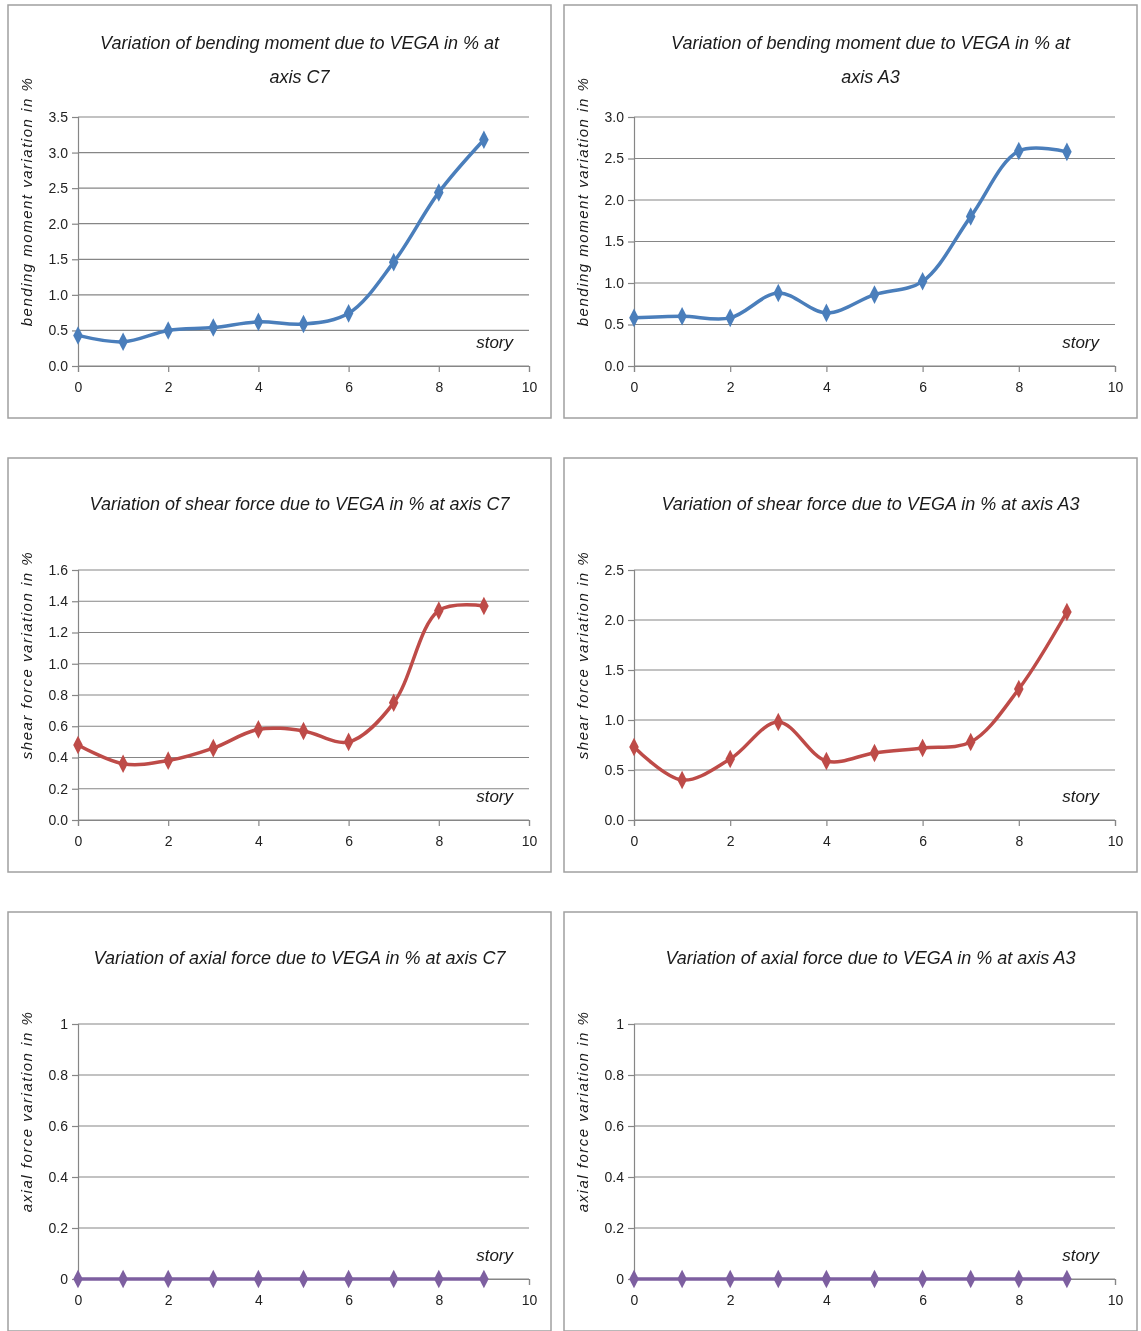 This screenshot has width=1141, height=1331. What do you see at coordinates (871, 60) in the screenshot?
I see `chart-title: Variation of bending moment due to VEGA in % at axis A3` at bounding box center [871, 60].